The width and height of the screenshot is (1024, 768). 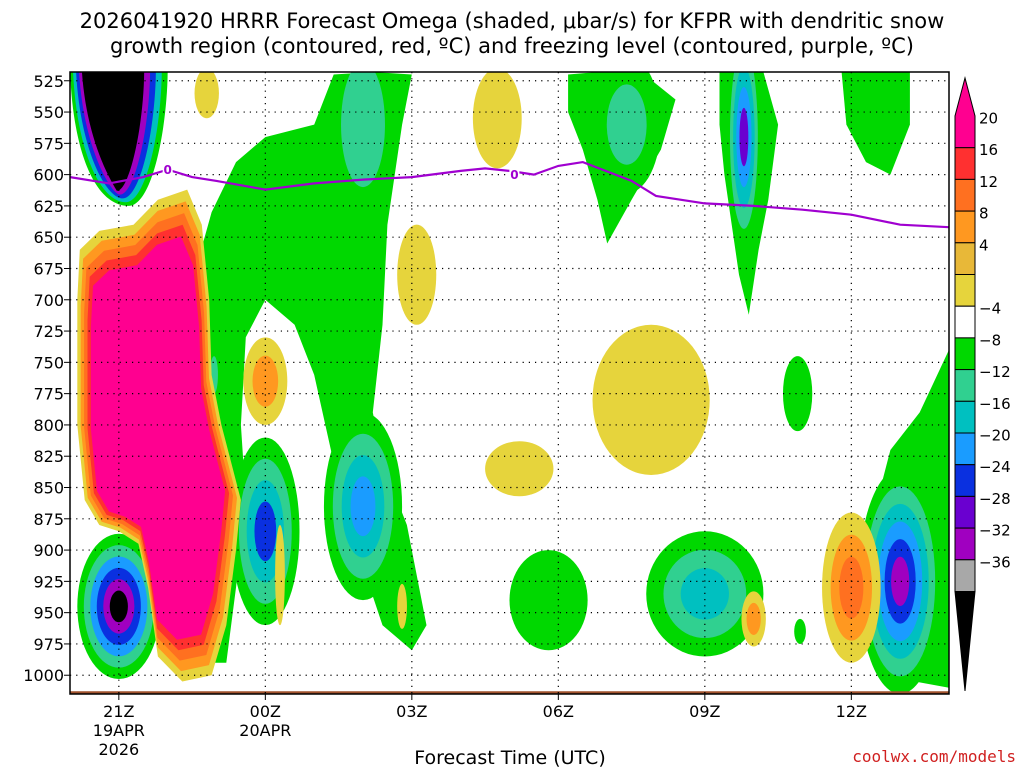 I want to click on y-tick-label-925: 925, so click(x=48, y=581).